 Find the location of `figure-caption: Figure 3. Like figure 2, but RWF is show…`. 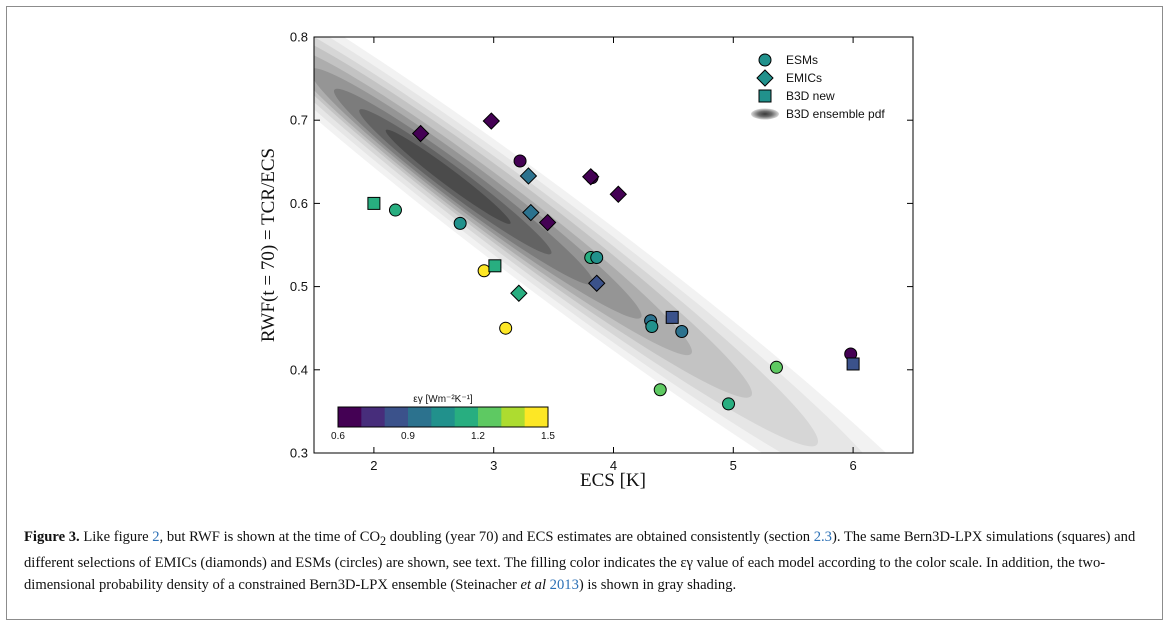

figure-caption: Figure 3. Like figure 2, but RWF is show… is located at coordinates (584, 561).